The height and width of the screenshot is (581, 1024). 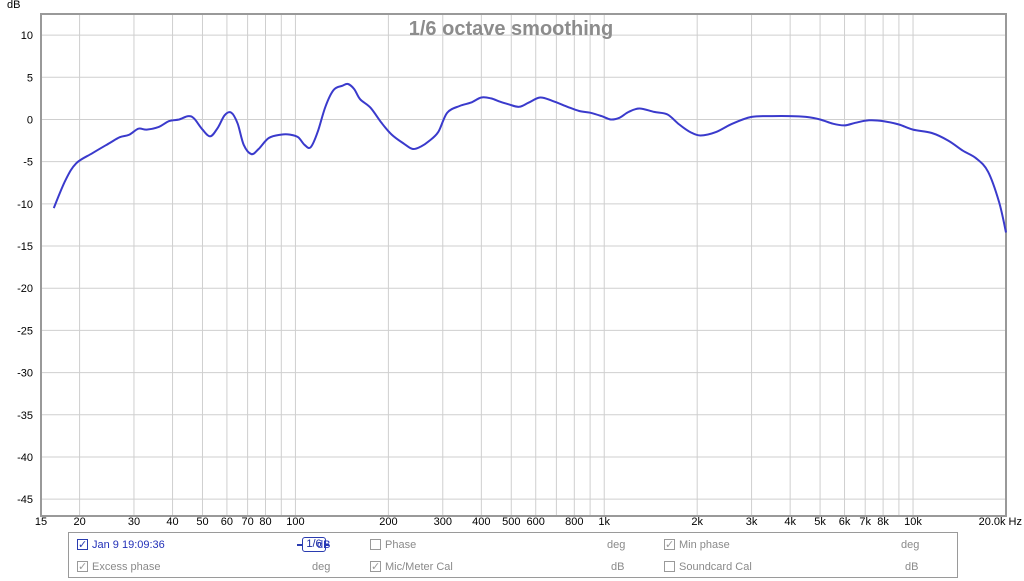 What do you see at coordinates (41, 522) in the screenshot?
I see `x-tick-label: 15` at bounding box center [41, 522].